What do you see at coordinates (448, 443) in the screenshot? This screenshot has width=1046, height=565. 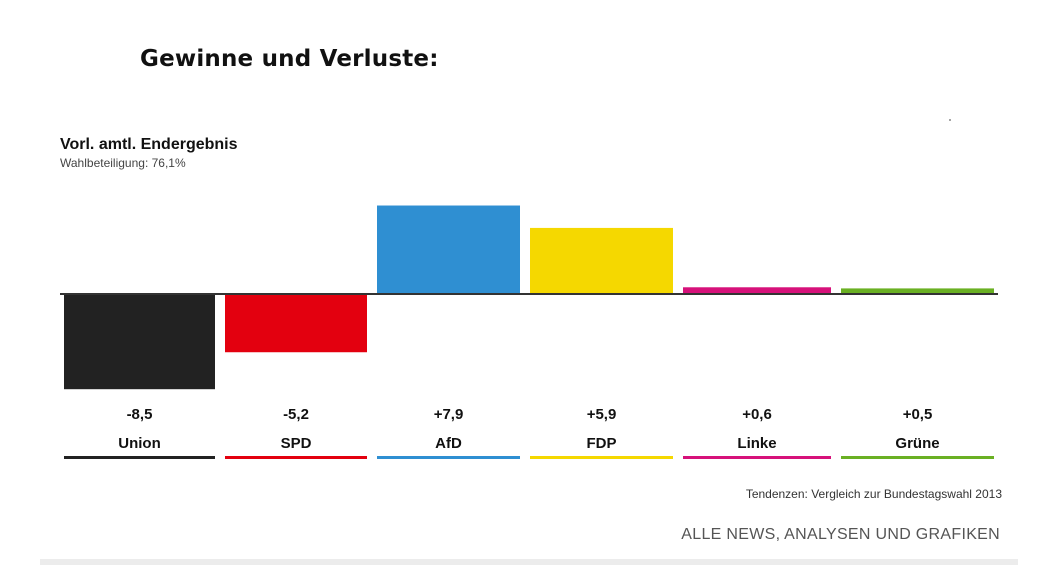 I see `category-label-afd: AfD` at bounding box center [448, 443].